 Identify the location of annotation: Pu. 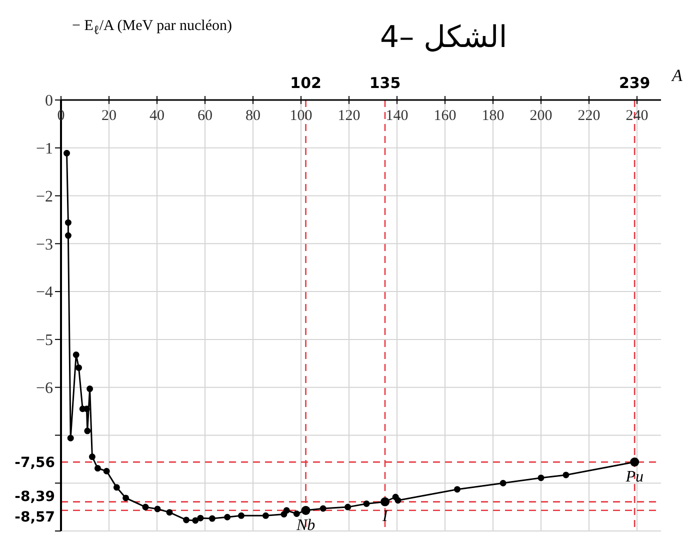
(634, 477).